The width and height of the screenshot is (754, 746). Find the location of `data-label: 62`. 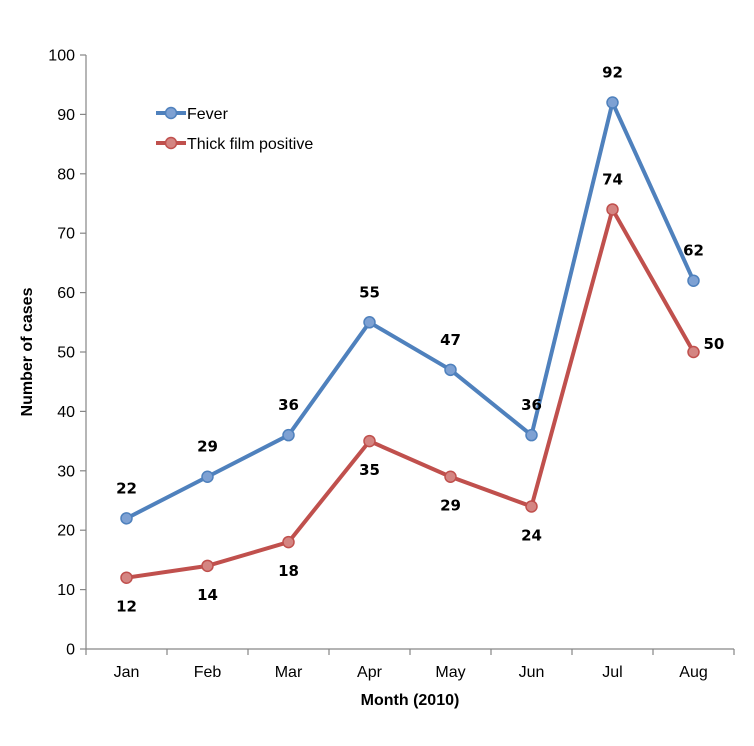

data-label: 62 is located at coordinates (693, 251).